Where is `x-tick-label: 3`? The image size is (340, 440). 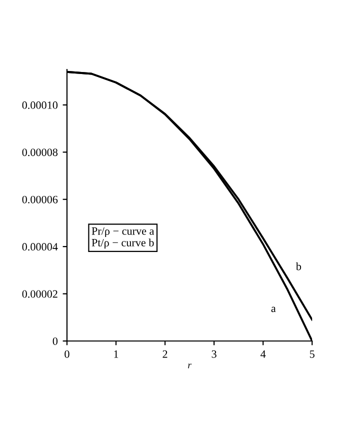
x-tick-label: 3 is located at coordinates (214, 354).